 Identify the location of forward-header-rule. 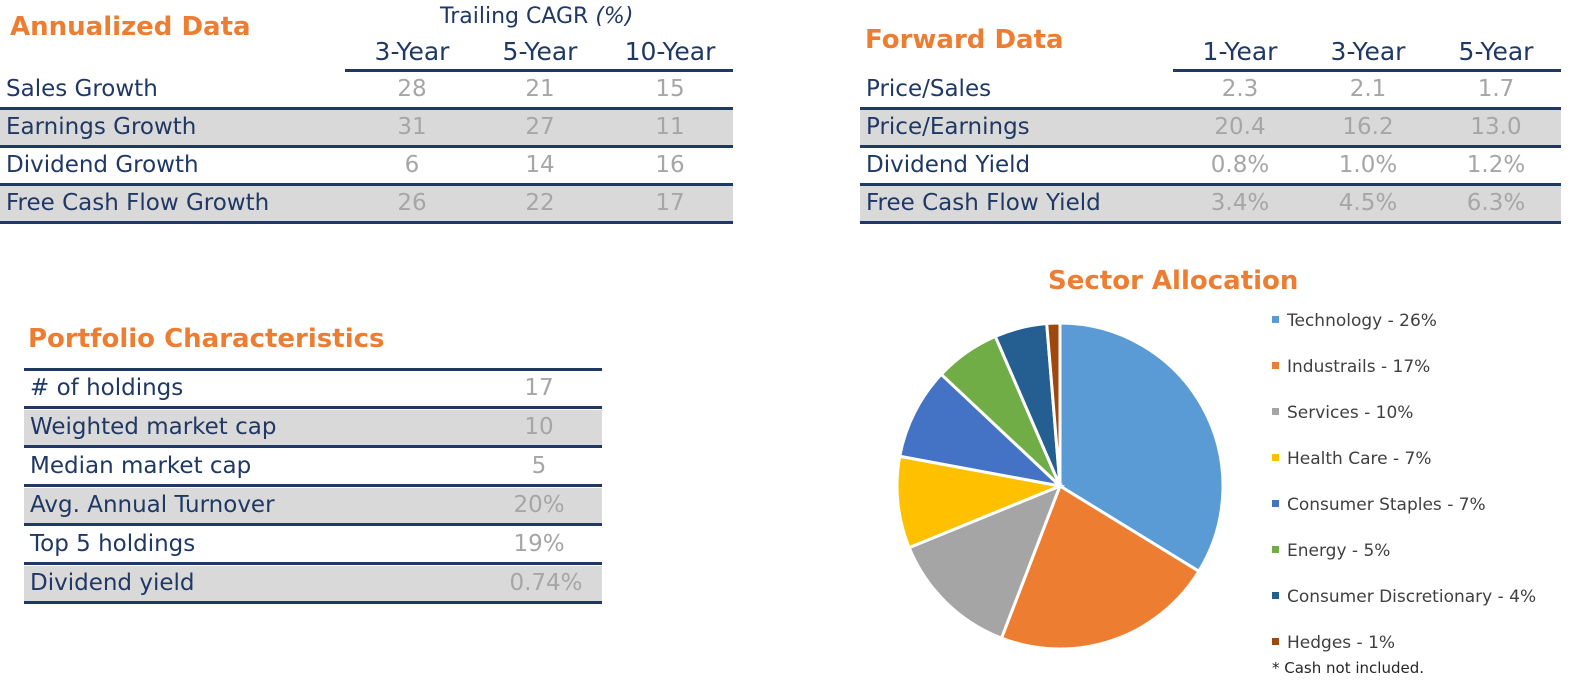
(1367, 70).